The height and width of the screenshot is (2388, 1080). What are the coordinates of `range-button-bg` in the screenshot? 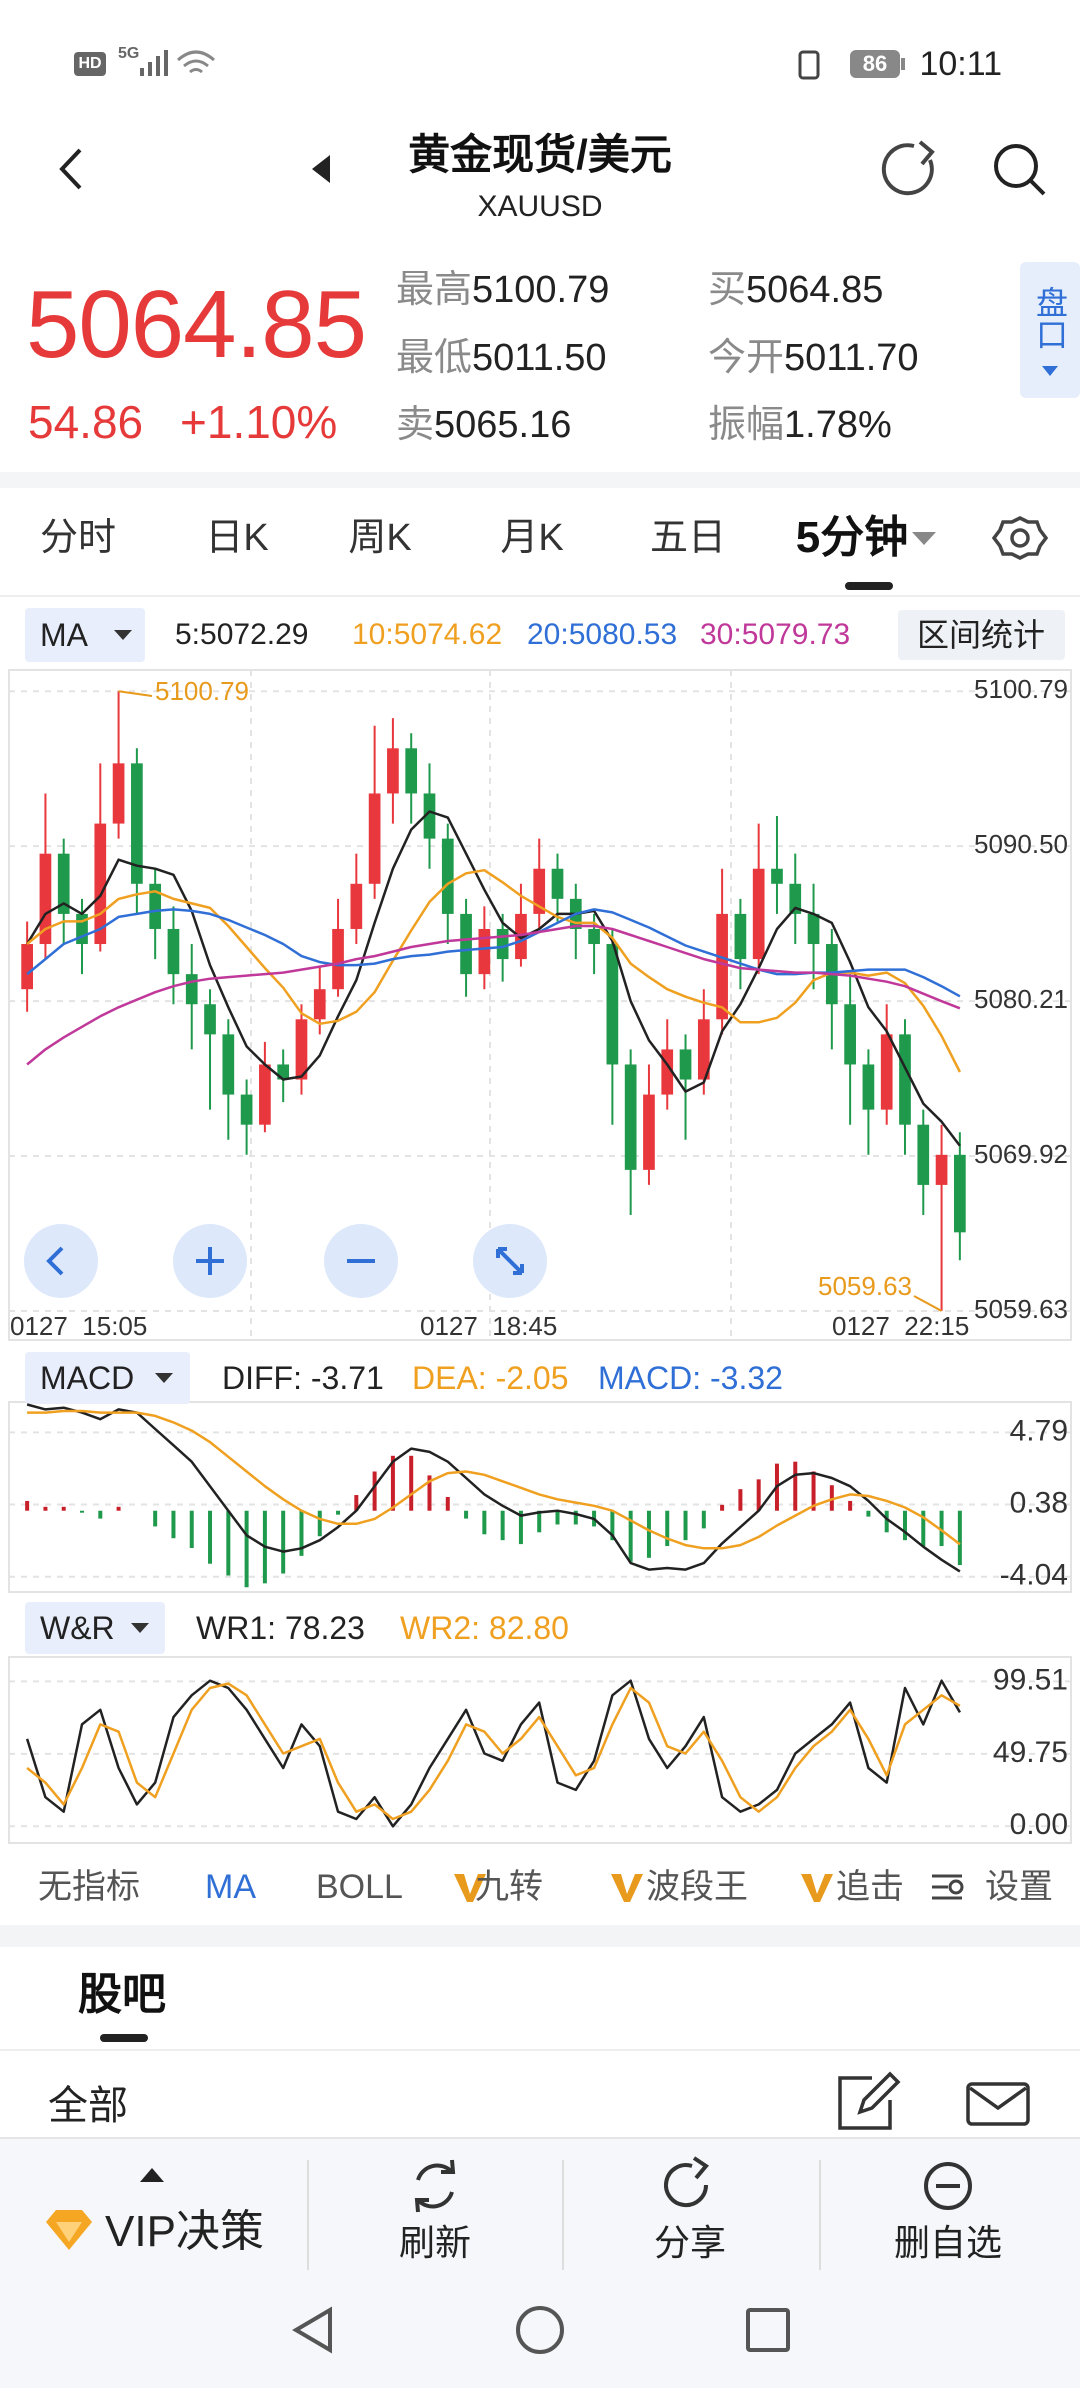 It's located at (981, 635).